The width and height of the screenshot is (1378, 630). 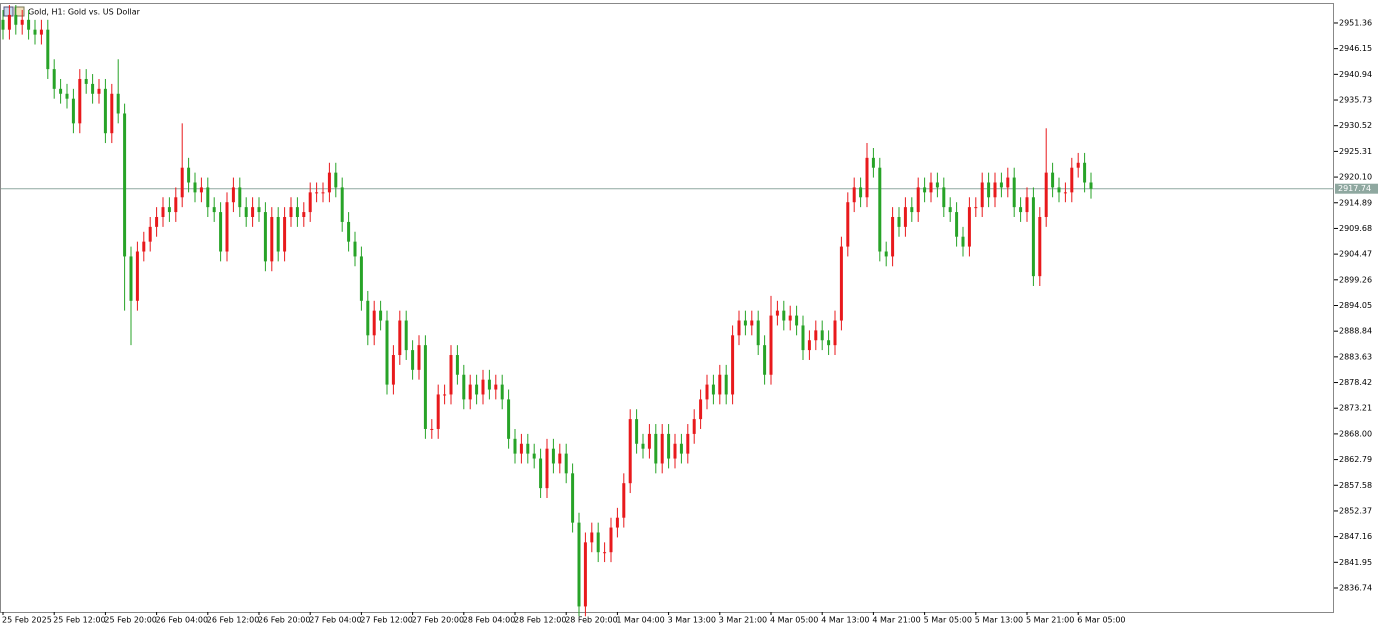 What do you see at coordinates (1355, 382) in the screenshot?
I see `y-tick-label: 2878.42` at bounding box center [1355, 382].